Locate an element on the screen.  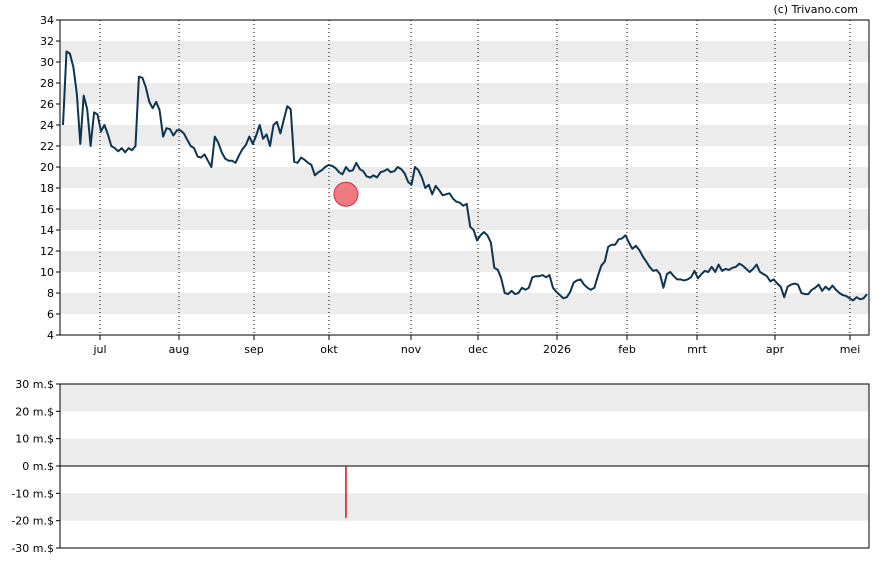
x-tick-label: 2026 is located at coordinates (557, 349).